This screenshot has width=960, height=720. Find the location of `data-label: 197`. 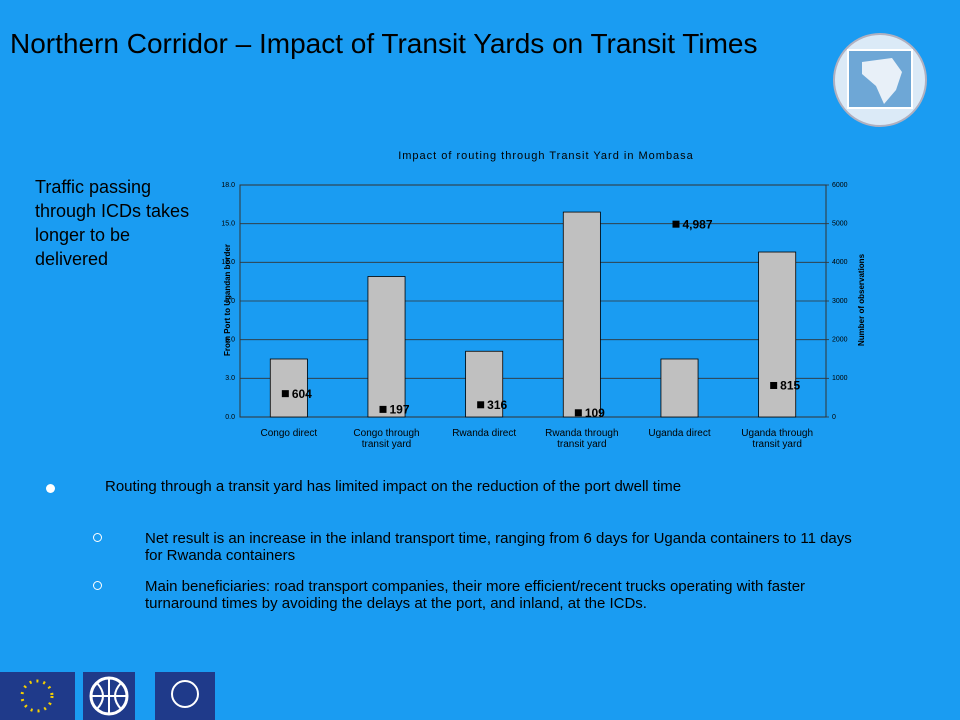

data-label: 197 is located at coordinates (400, 410).